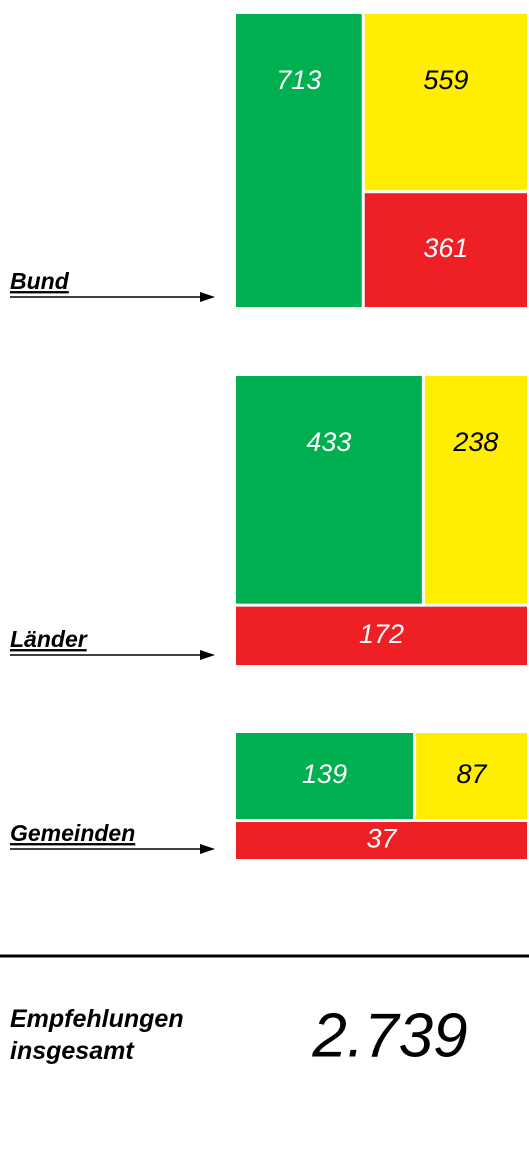 The height and width of the screenshot is (1171, 529). I want to click on value-label: 139, so click(324, 774).